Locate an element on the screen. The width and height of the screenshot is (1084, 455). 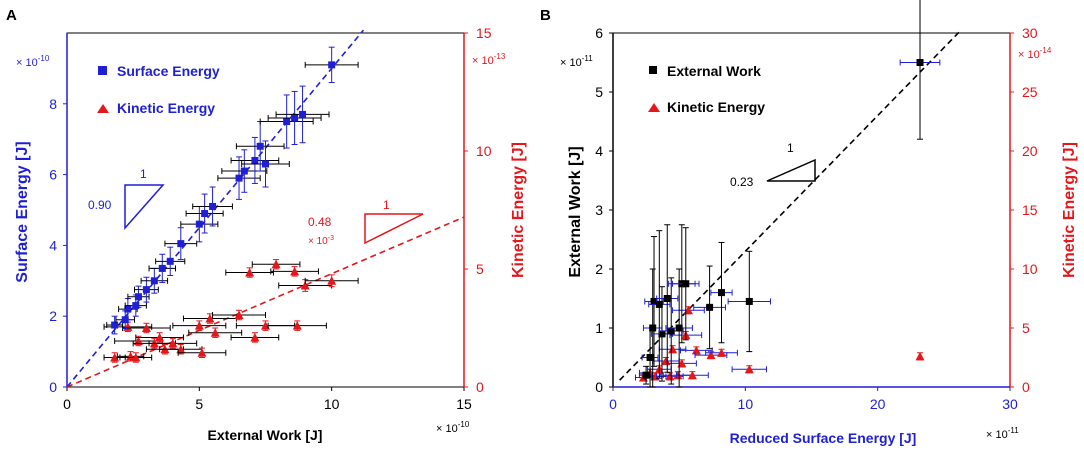
panel-a-slope-left: 1 0.90 is located at coordinates (126, 198).